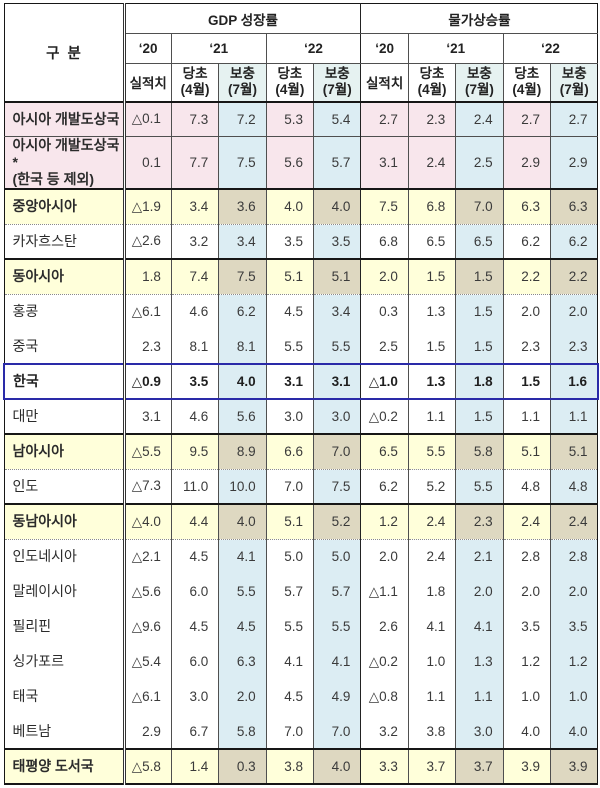 Image resolution: width=600 pixels, height=788 pixels. I want to click on value-cell: 2.3, so click(574, 346).